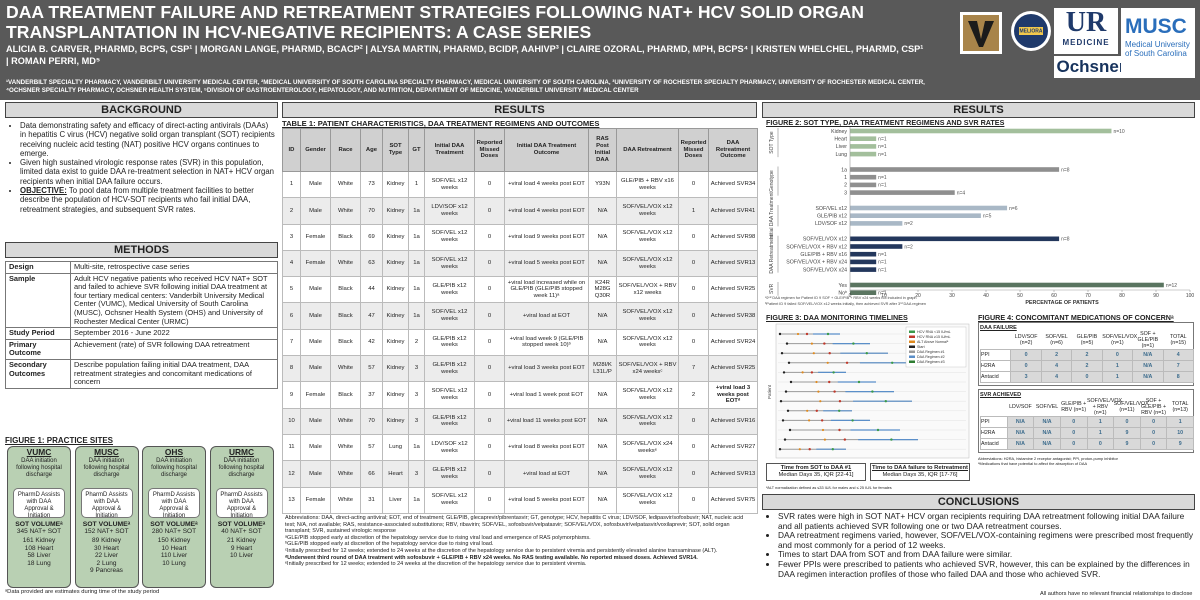  I want to click on table1-cell: Male, so click(315, 421).